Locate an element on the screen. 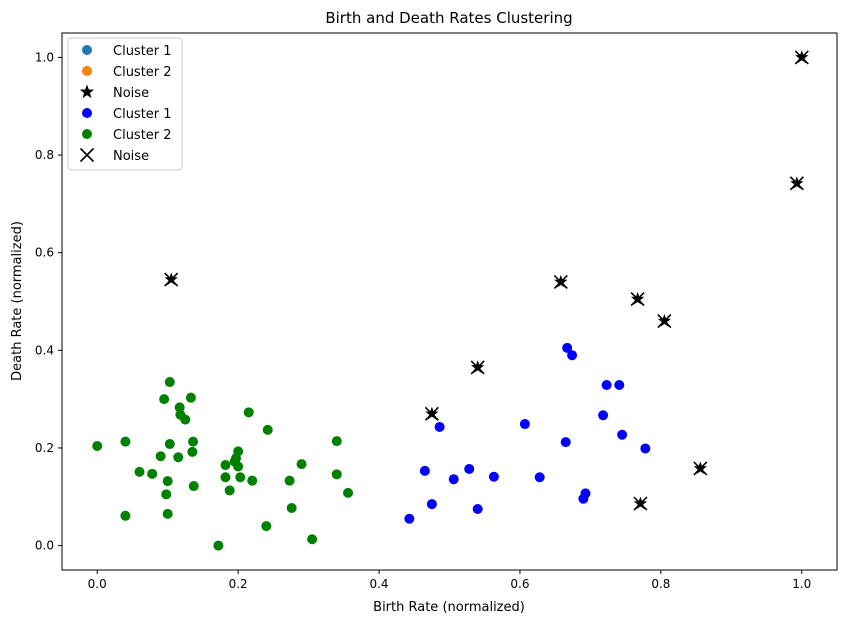 Image resolution: width=846 pixels, height=628 pixels. y-axis-label: Death Rate (normalized) is located at coordinates (17, 301).